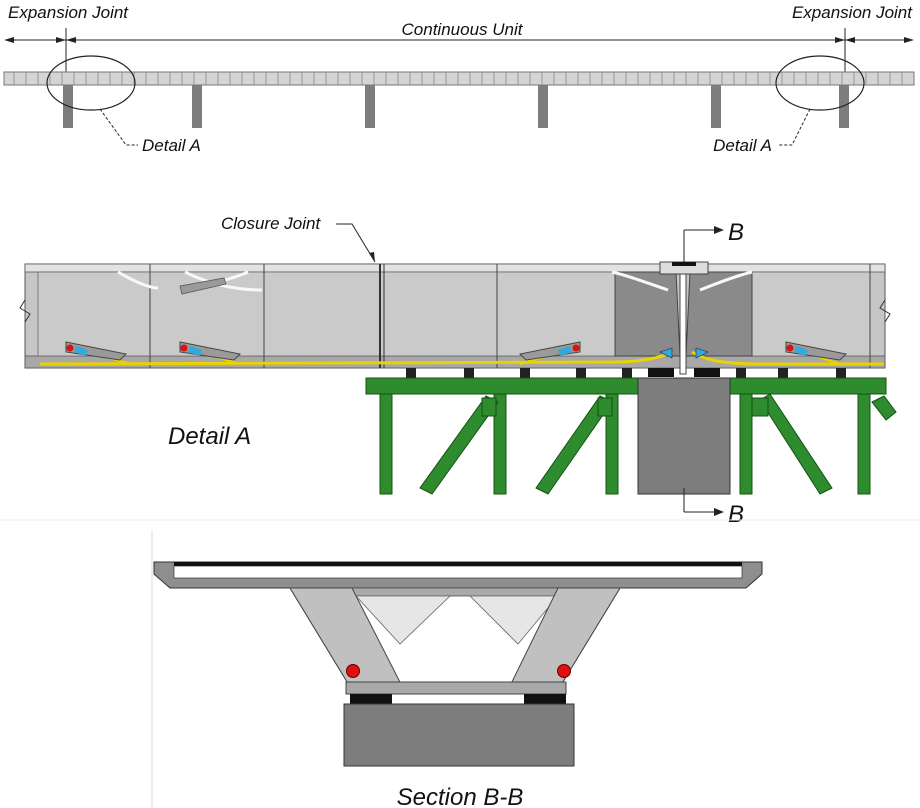 The width and height of the screenshot is (920, 808). Describe the element at coordinates (631, 436) in the screenshot. I see `falsework` at that location.